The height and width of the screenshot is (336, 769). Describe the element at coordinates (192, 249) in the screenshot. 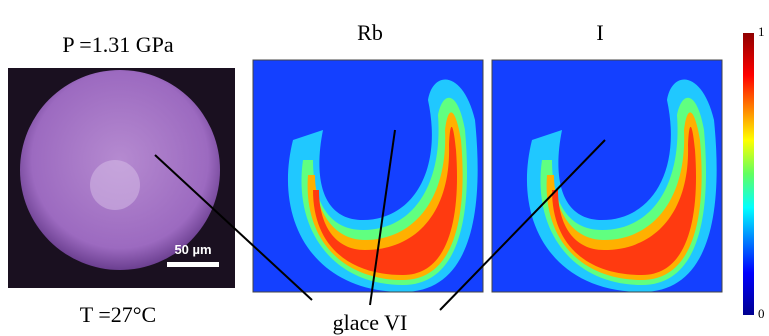

I see `scale-label: 50 µm` at that location.